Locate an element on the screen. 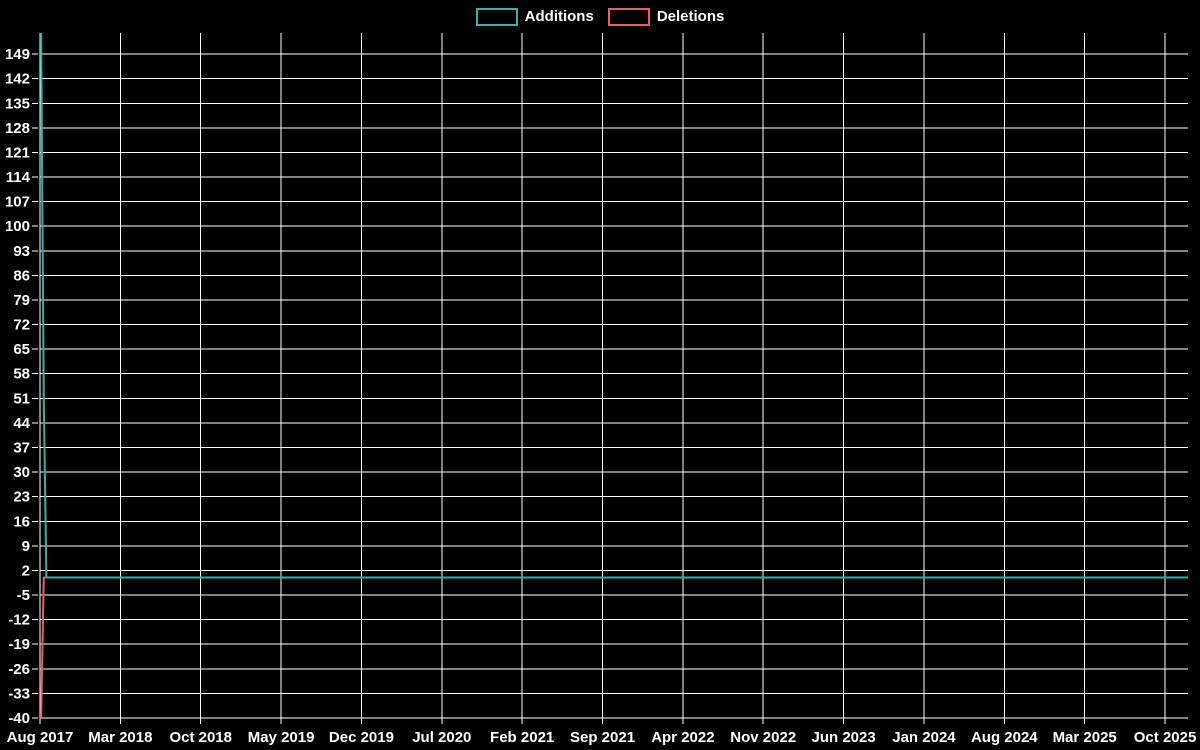  y-tick-label: 93 is located at coordinates (21, 251).